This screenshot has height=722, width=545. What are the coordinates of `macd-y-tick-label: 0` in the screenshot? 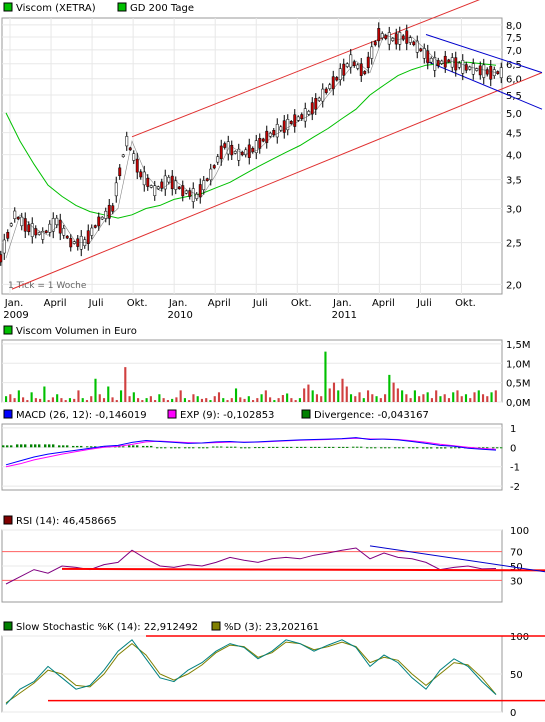 It's located at (513, 448).